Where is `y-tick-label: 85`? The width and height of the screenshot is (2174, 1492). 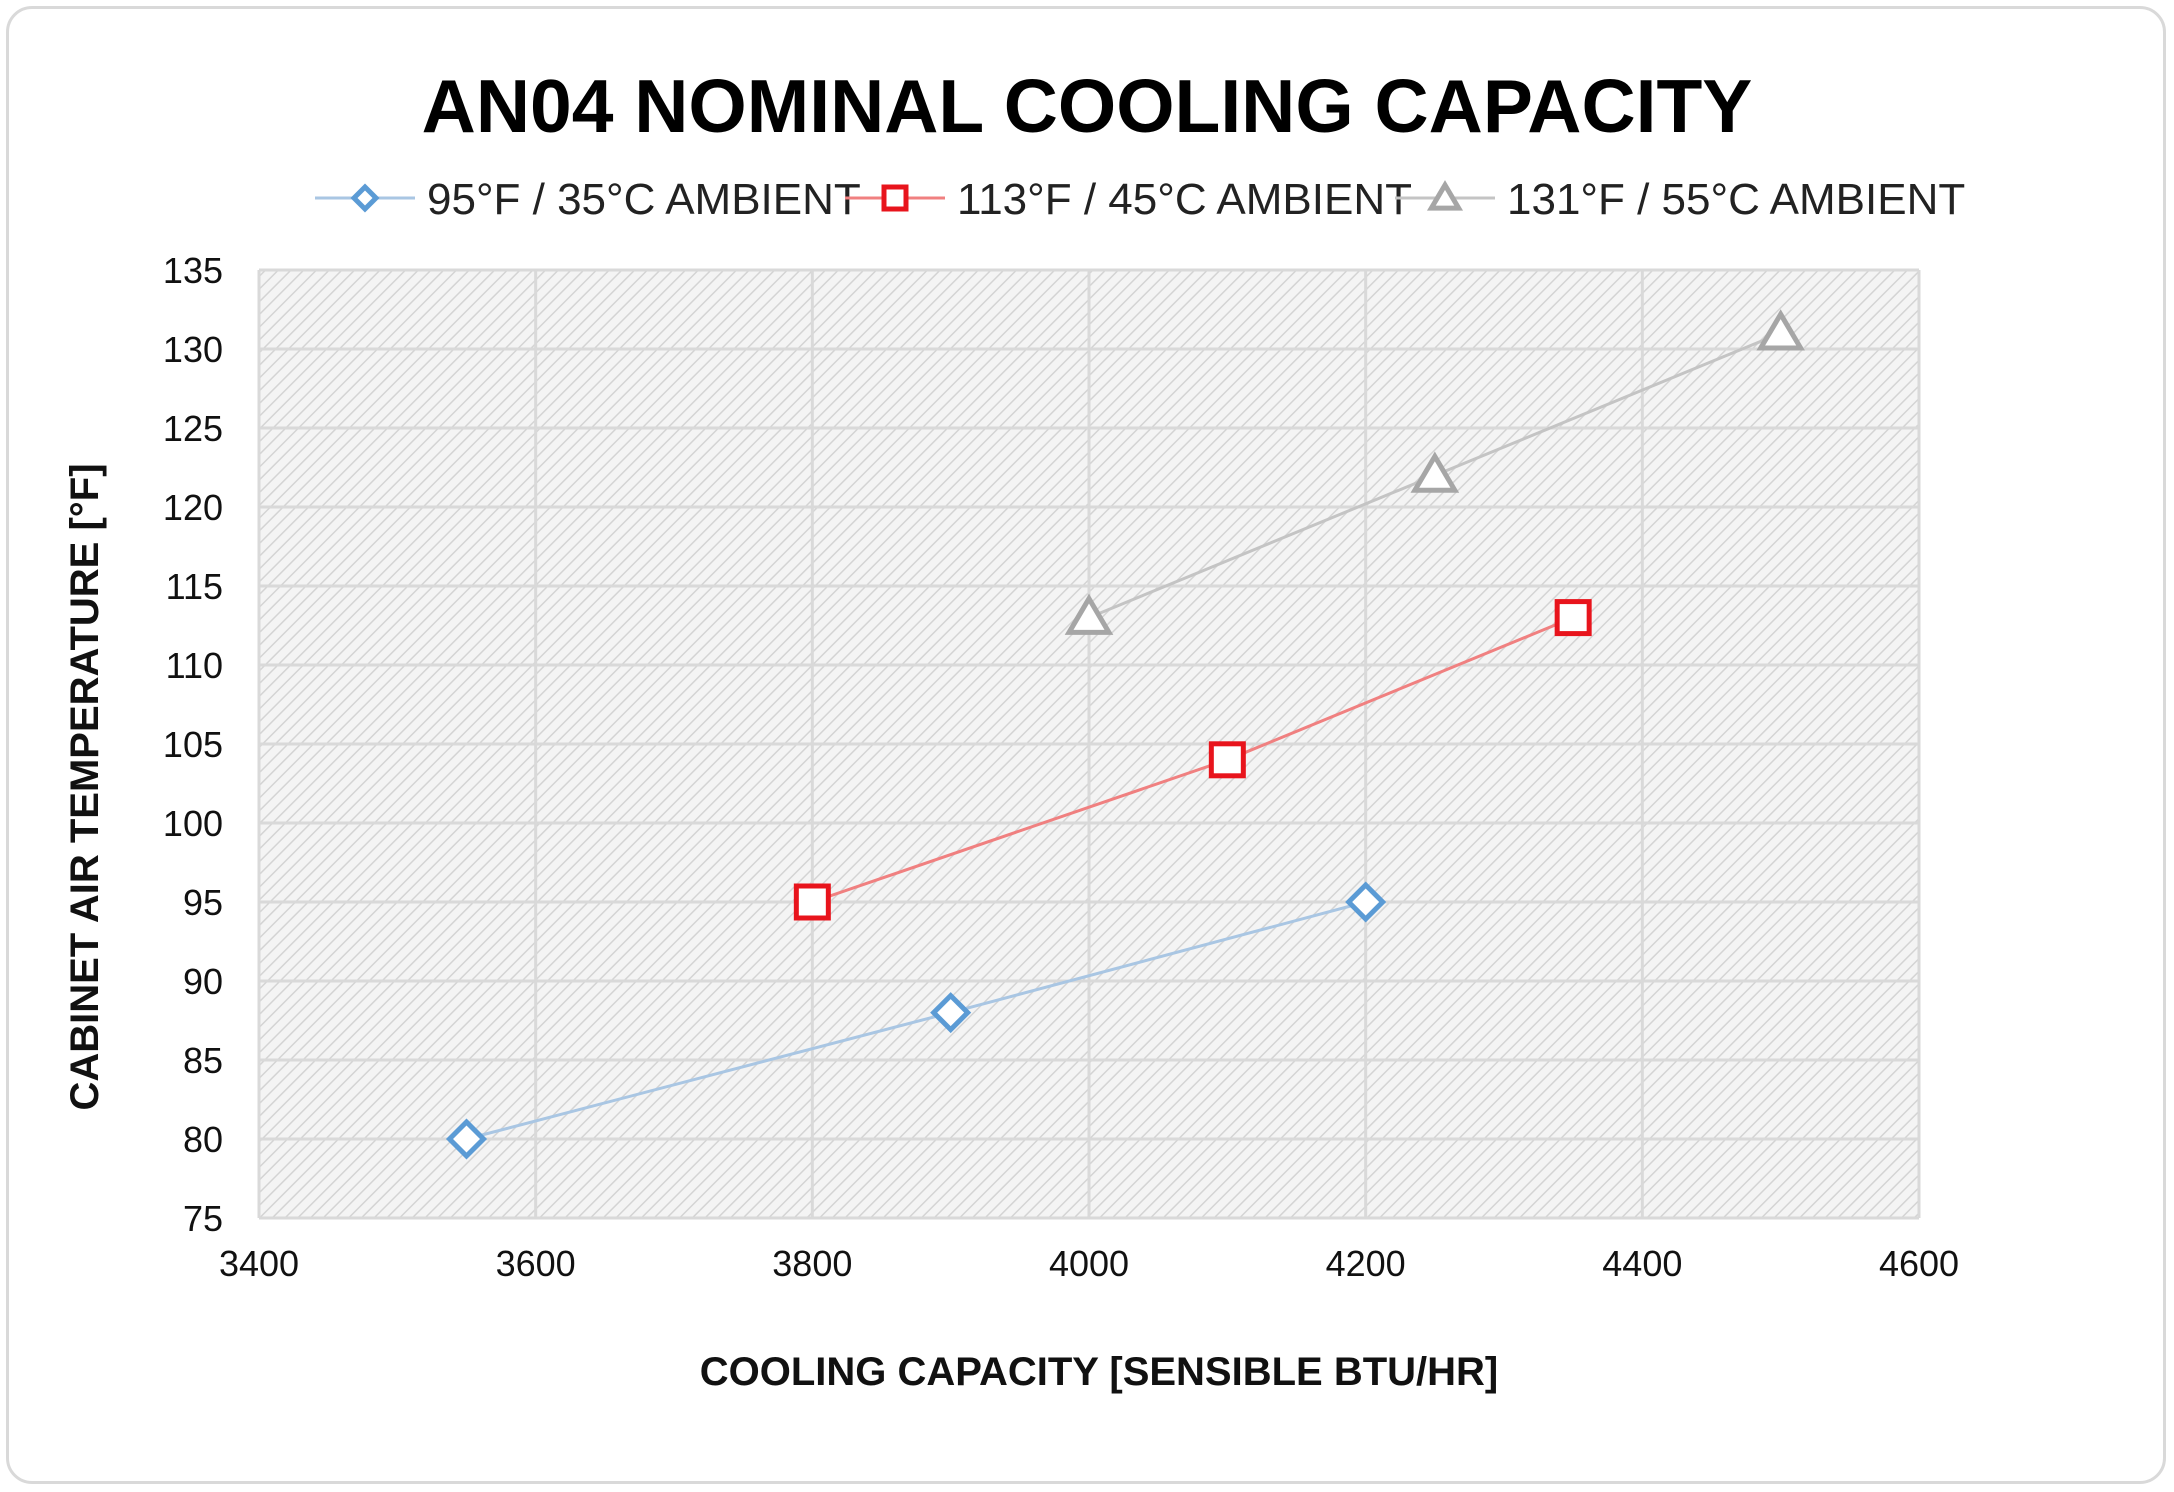 y-tick-label: 85 is located at coordinates (203, 1060).